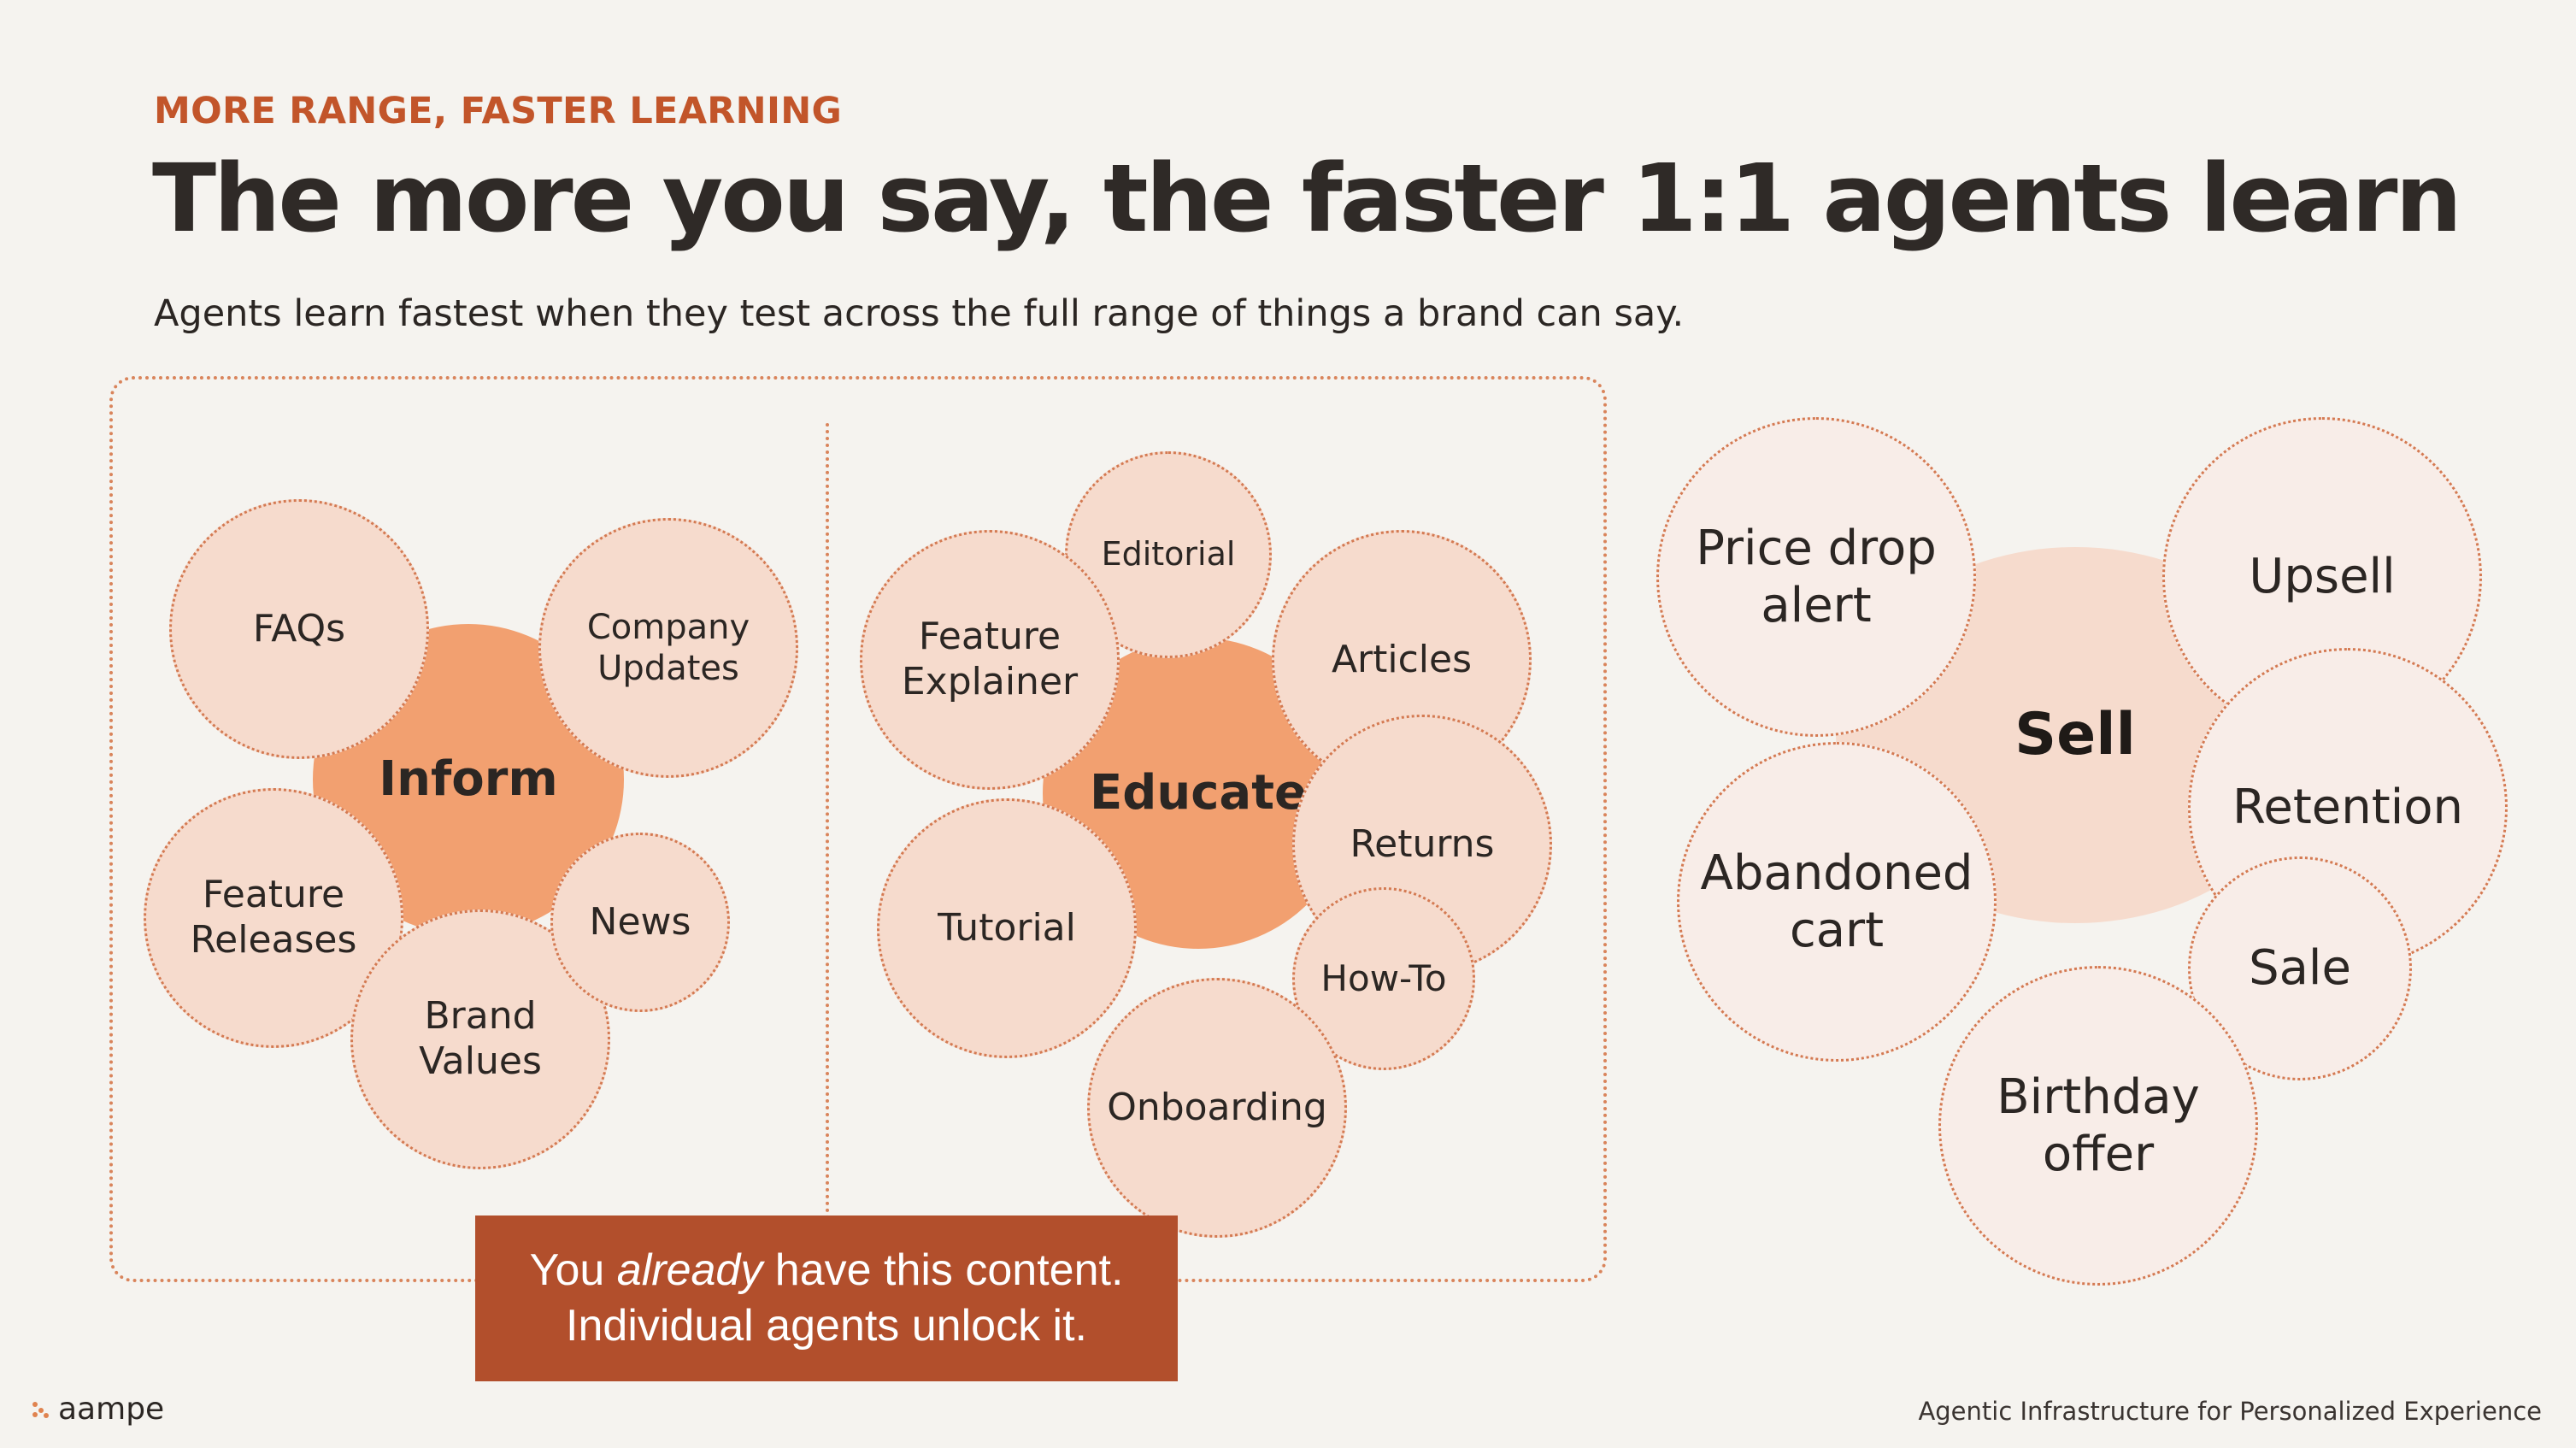  Describe the element at coordinates (480, 1039) in the screenshot. I see `bubble-brand-values: Brand Values` at that location.